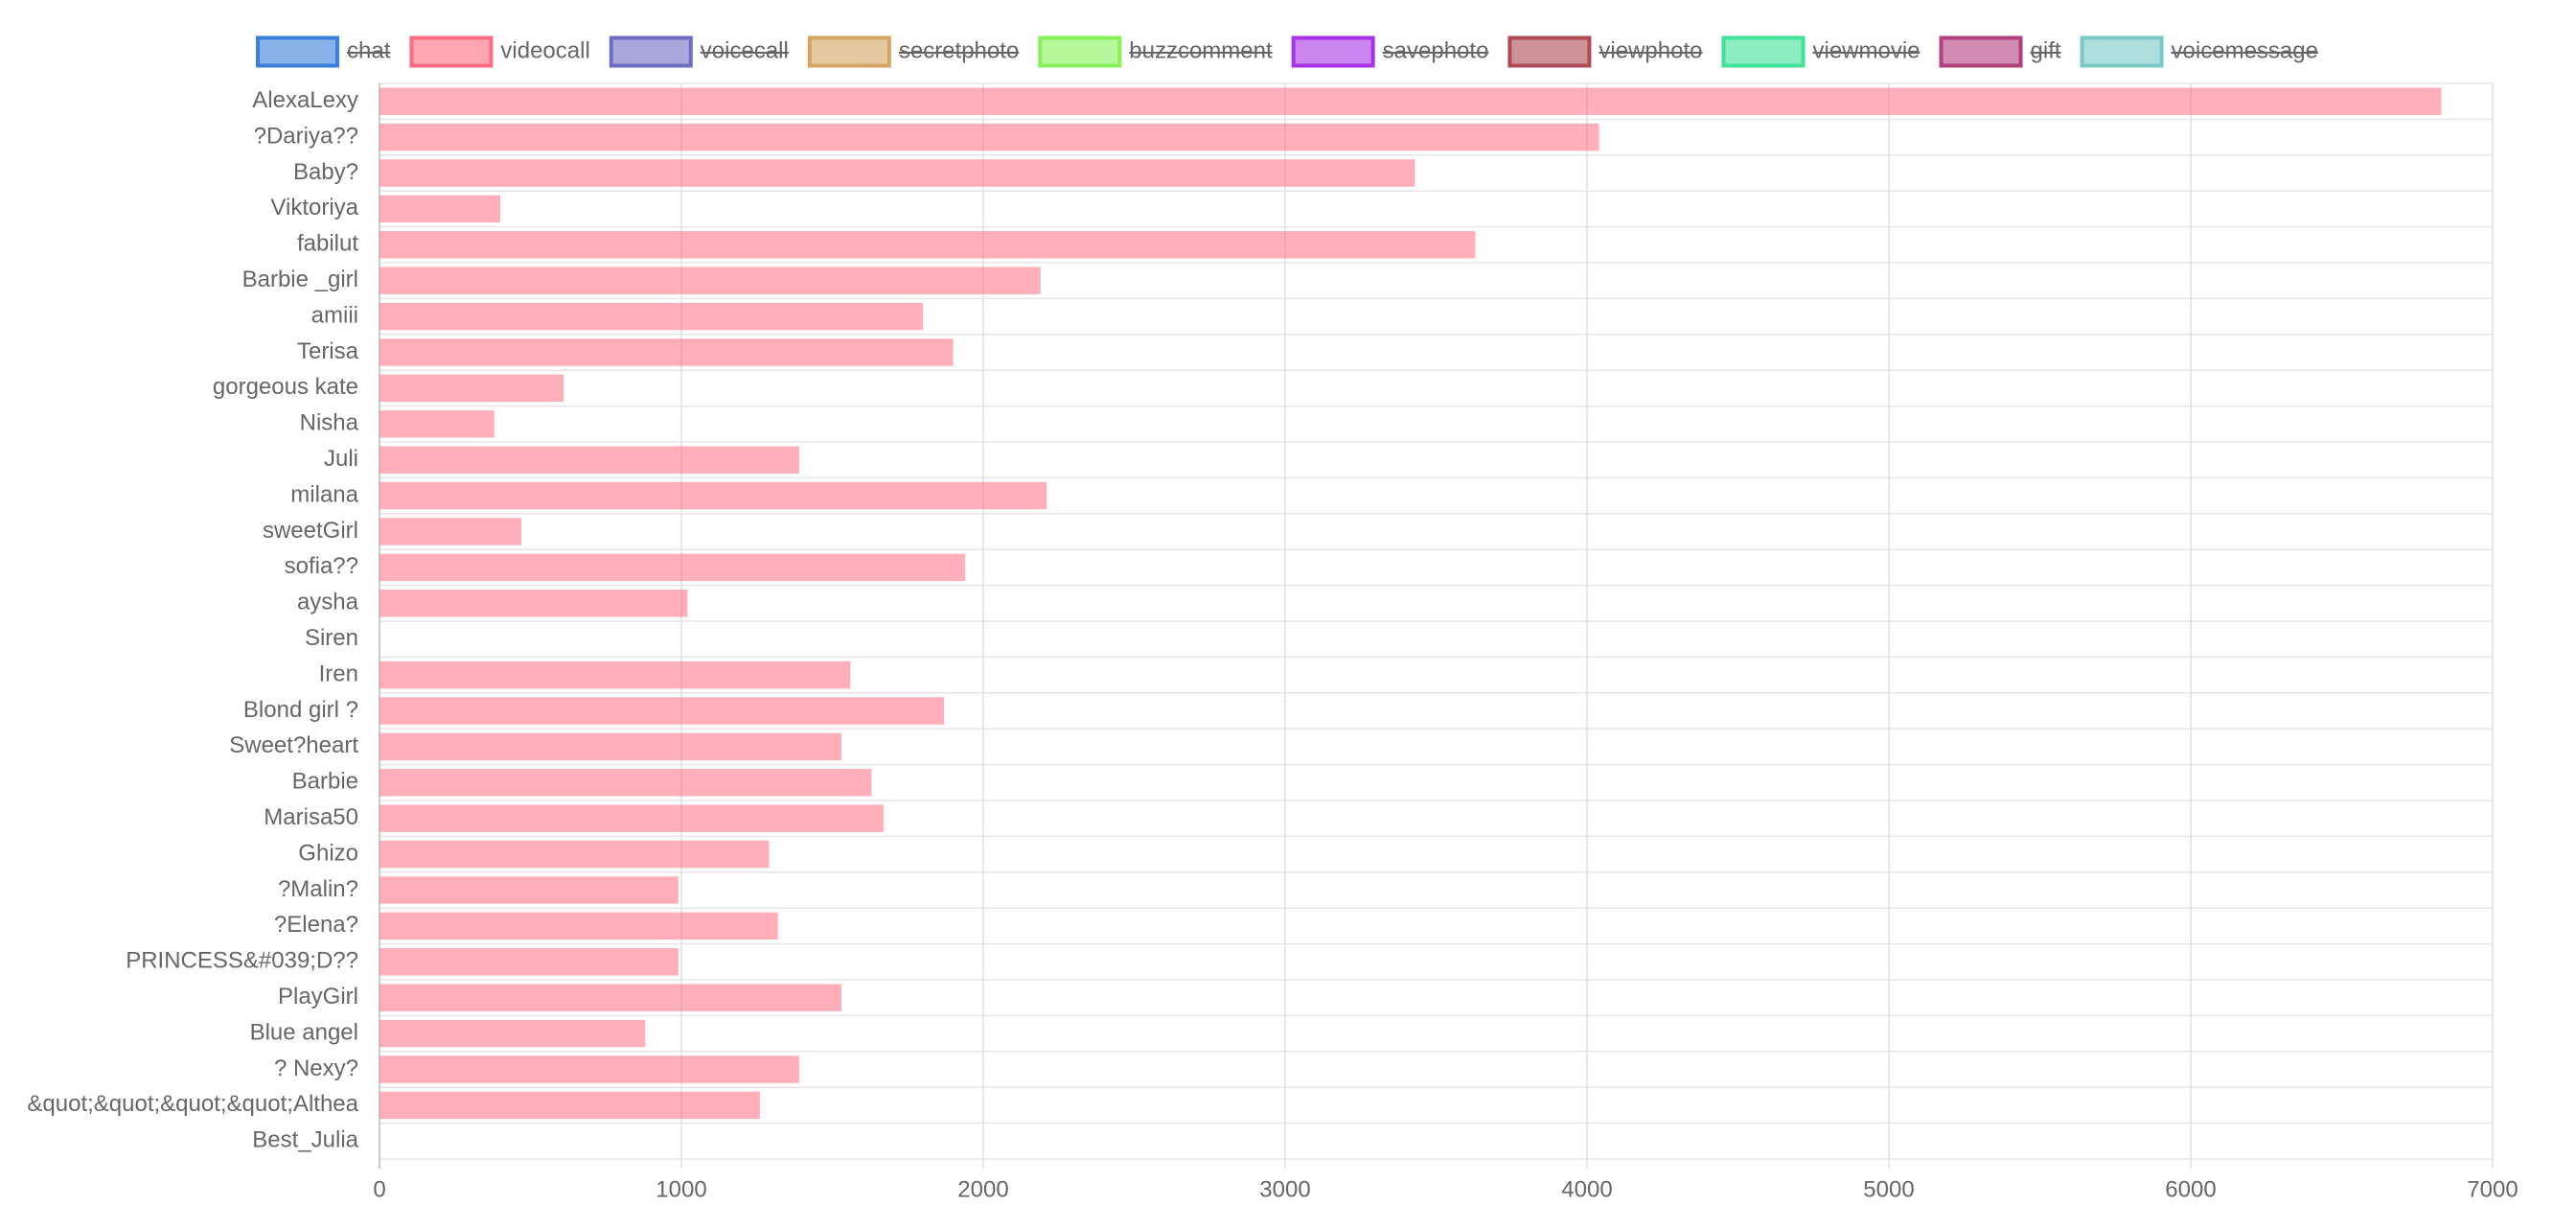 Image resolution: width=2576 pixels, height=1206 pixels. I want to click on legend-label: voicecall, so click(745, 50).